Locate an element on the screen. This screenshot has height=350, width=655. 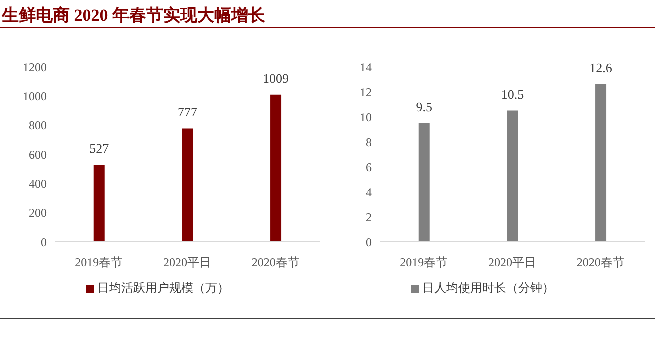
data-label: 10.5 is located at coordinates (512, 94).